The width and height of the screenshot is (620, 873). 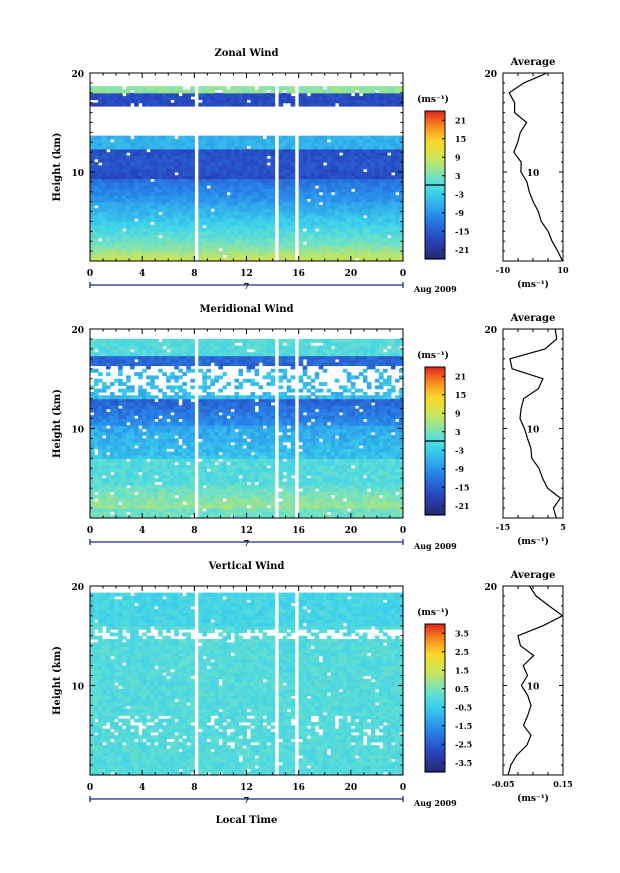 What do you see at coordinates (246, 285) in the screenshot?
I see `date-axis-end` at bounding box center [246, 285].